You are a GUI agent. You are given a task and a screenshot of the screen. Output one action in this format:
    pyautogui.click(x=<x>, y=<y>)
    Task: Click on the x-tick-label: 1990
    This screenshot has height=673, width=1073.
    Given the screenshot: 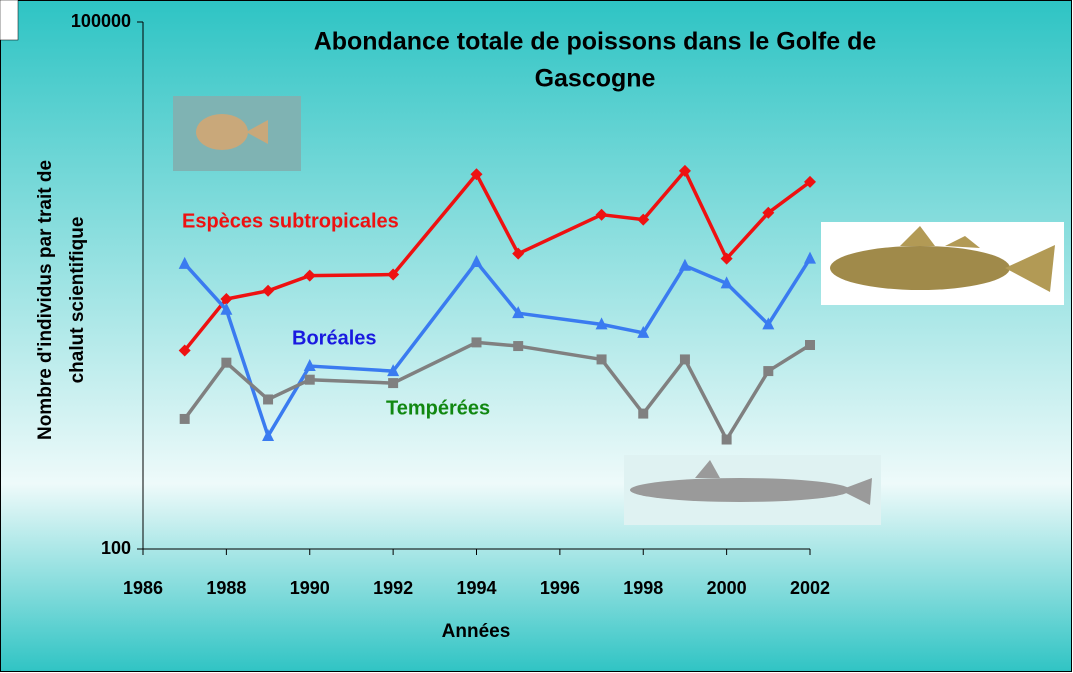 What is the action you would take?
    pyautogui.click(x=310, y=588)
    